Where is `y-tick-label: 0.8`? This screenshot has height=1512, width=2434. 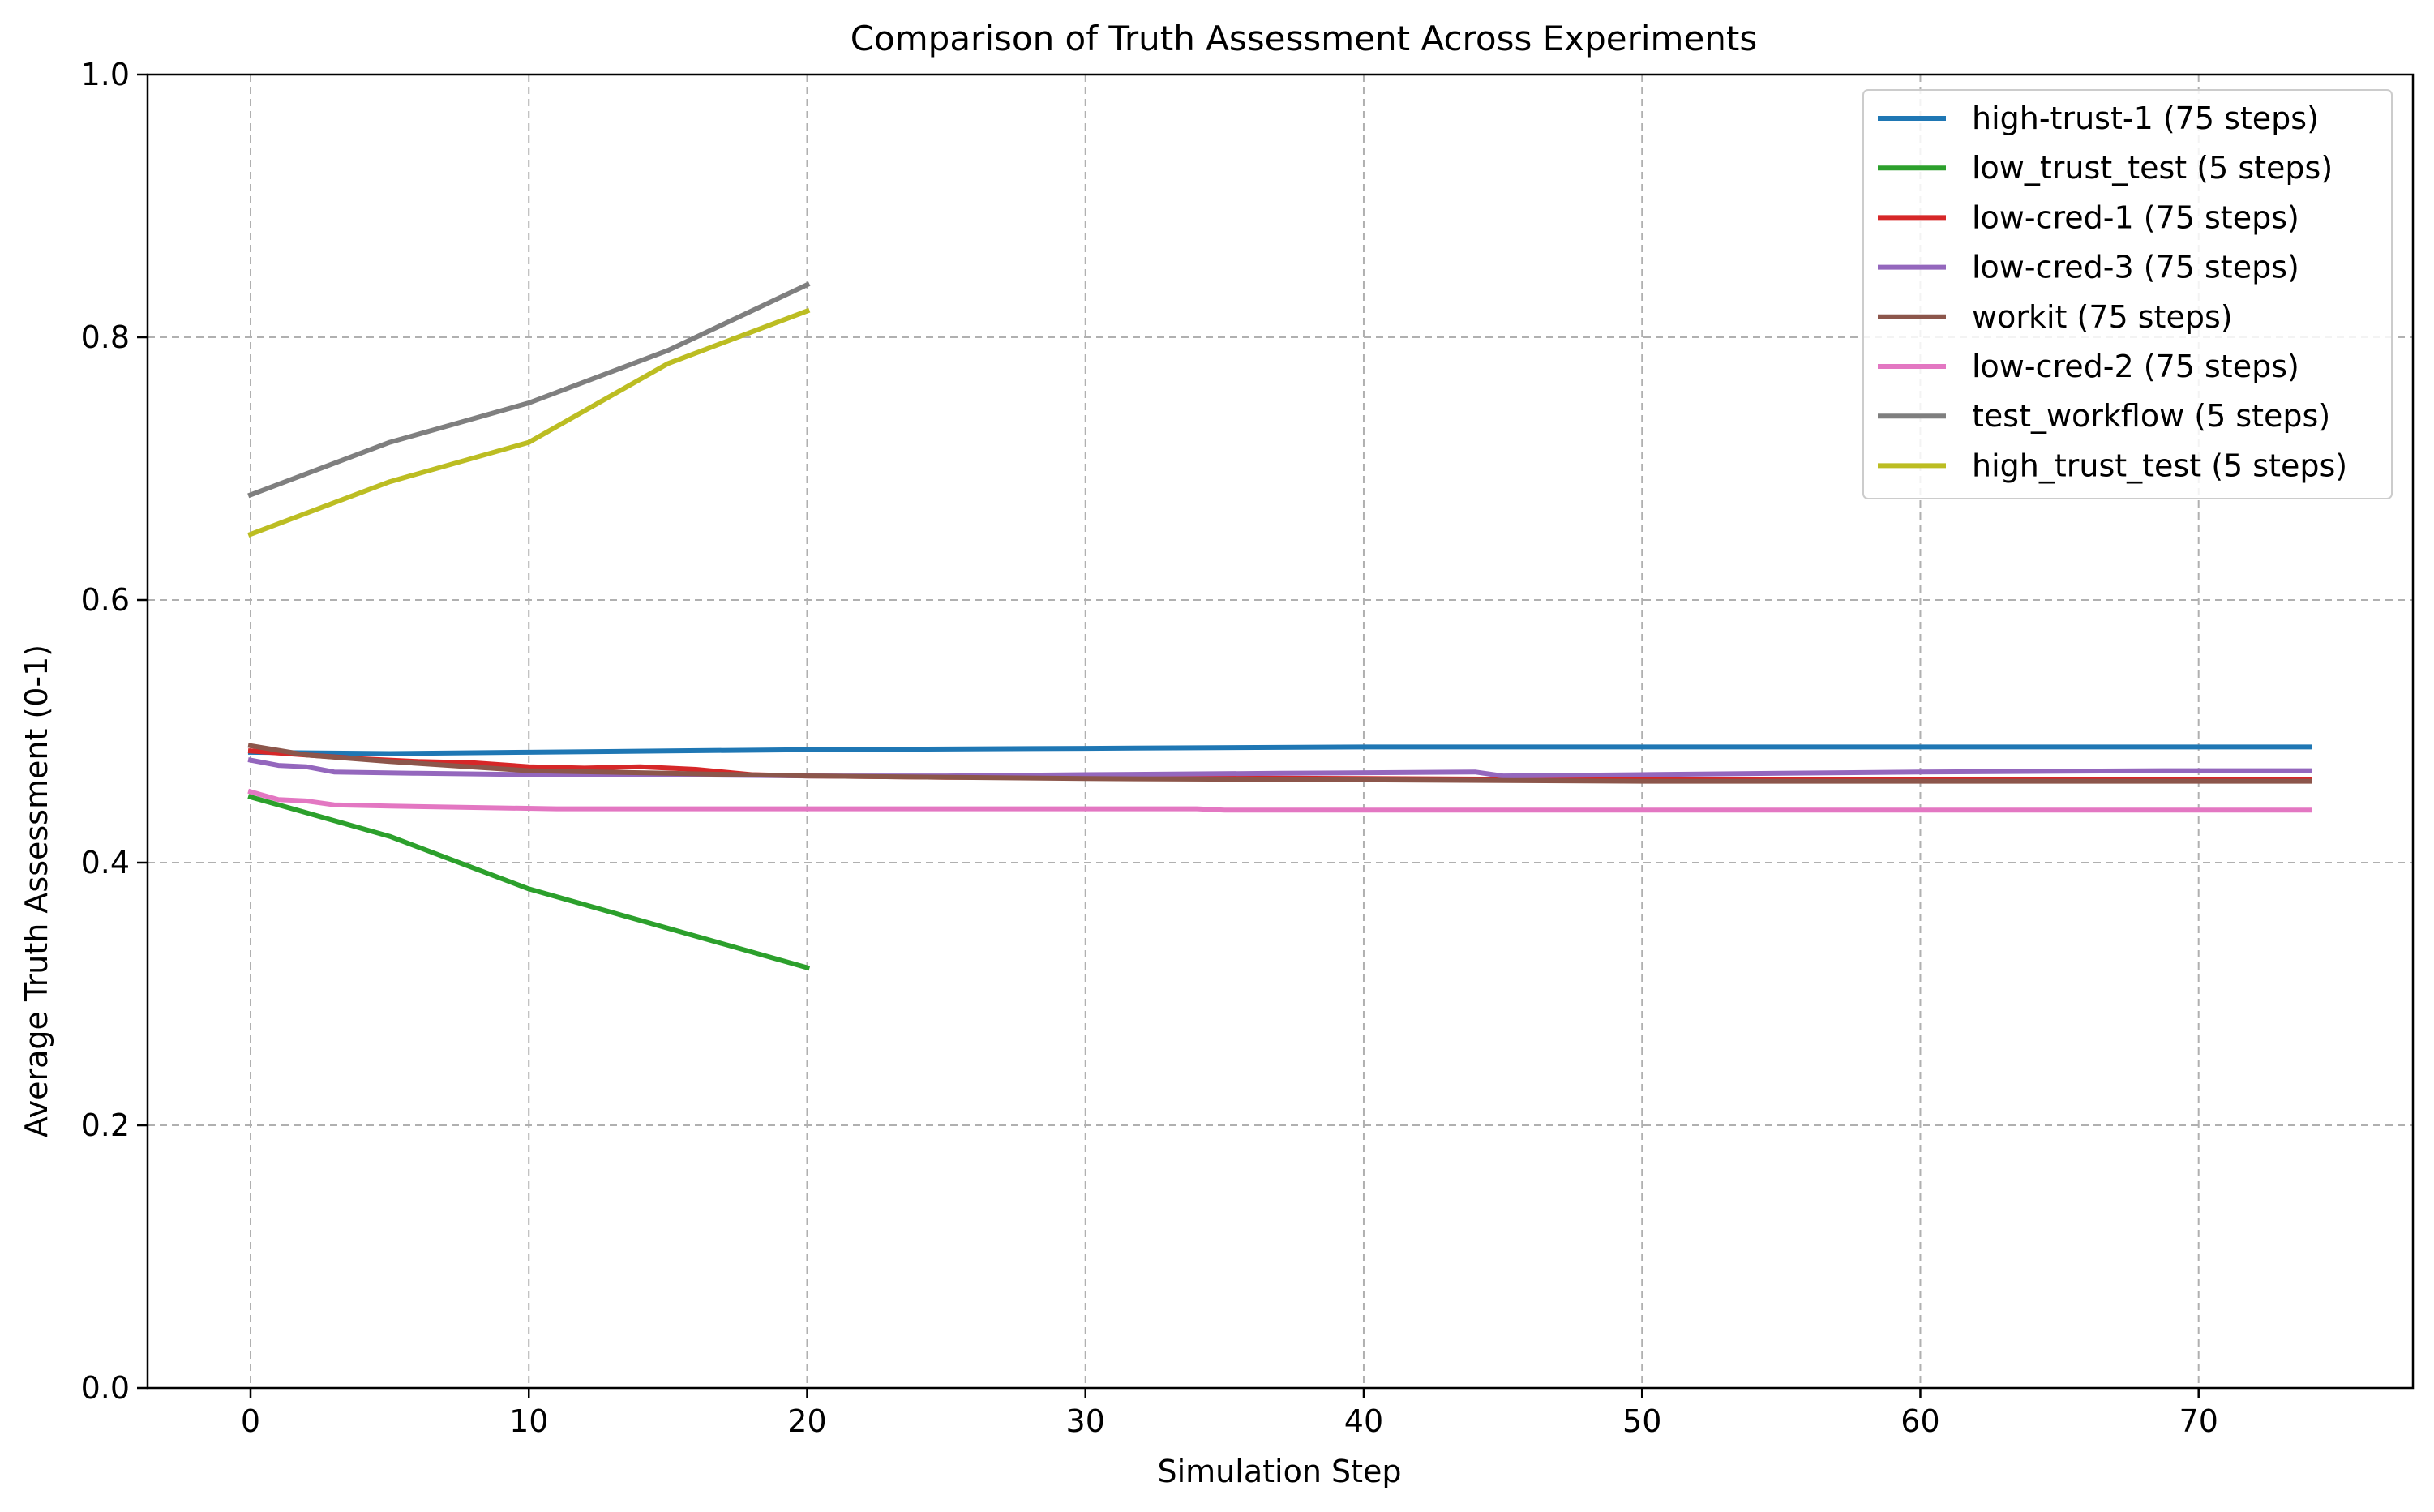 y-tick-label: 0.8 is located at coordinates (105, 337).